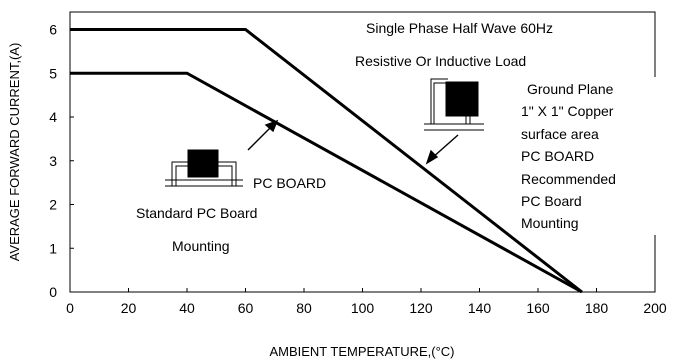  I want to click on annotation-mounting-right: Mounting, so click(550, 223).